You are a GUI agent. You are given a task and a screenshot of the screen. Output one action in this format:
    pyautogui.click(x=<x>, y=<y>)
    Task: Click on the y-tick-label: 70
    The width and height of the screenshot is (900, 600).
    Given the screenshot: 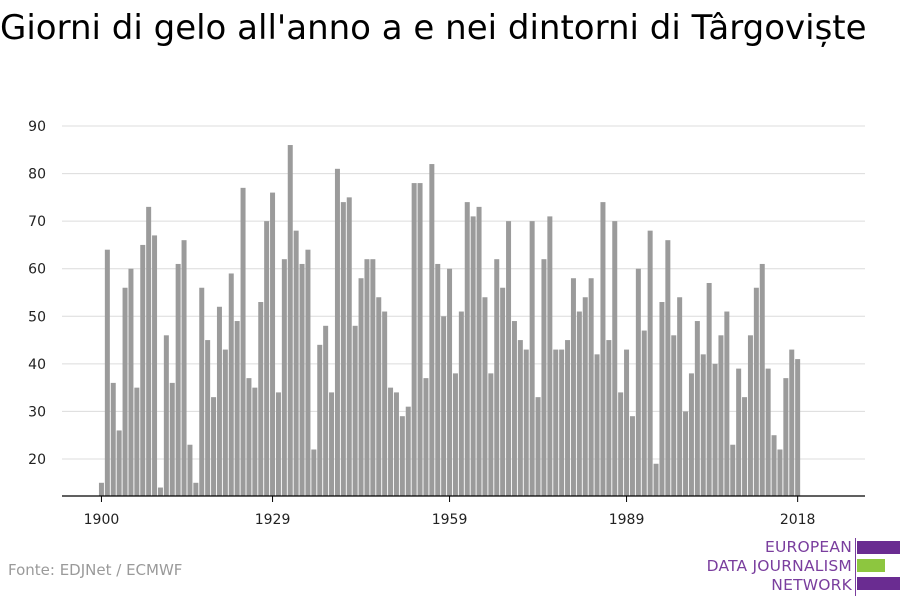 What is the action you would take?
    pyautogui.click(x=37, y=222)
    